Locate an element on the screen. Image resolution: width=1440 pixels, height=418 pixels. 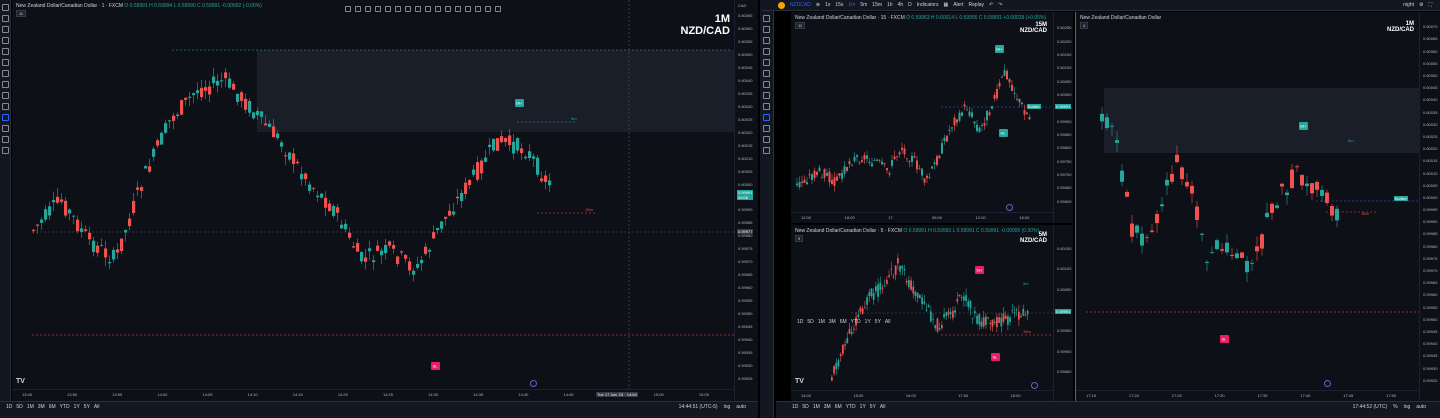
alert-button: Alert is located at coordinates (958, 5).